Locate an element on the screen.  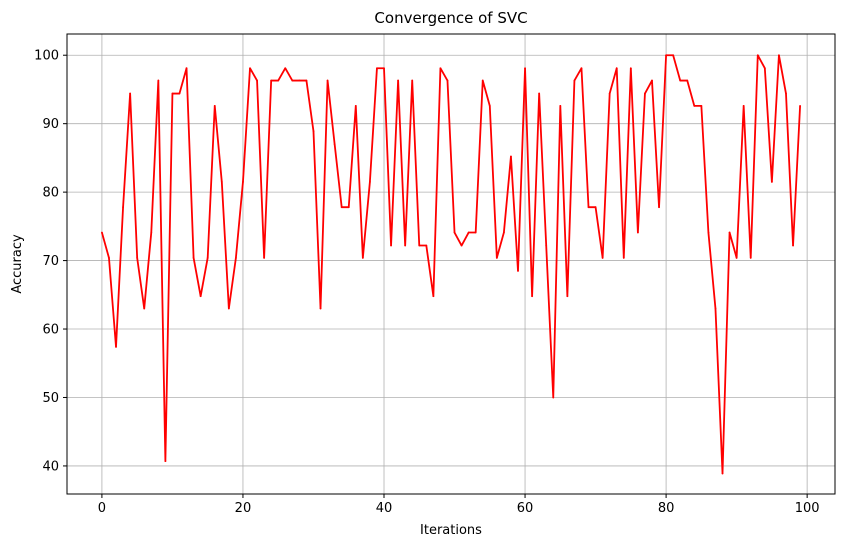
x-tick-label: 0 is located at coordinates (102, 508).